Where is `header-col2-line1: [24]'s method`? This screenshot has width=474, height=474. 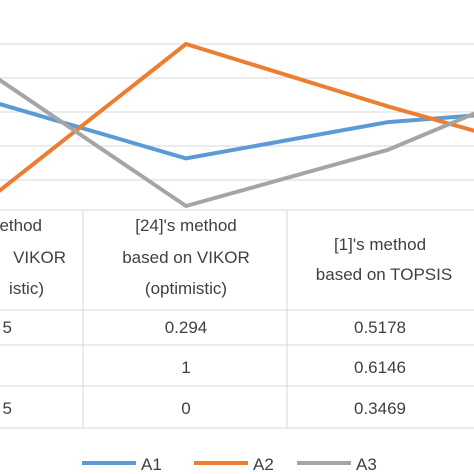
header-col2-line1: [24]'s method is located at coordinates (186, 225).